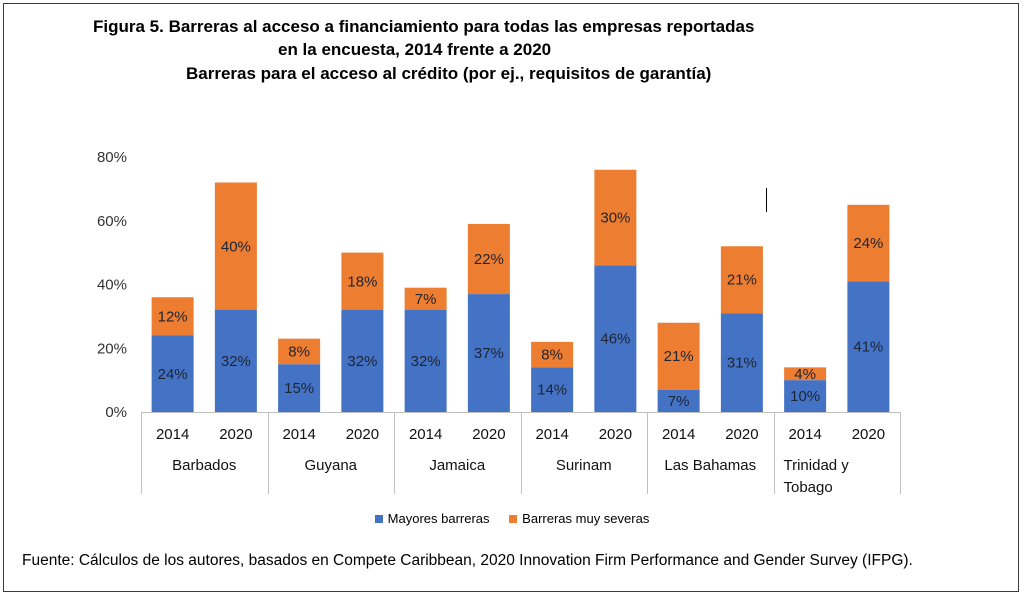 The height and width of the screenshot is (598, 1024). What do you see at coordinates (116, 412) in the screenshot?
I see `y-tick-label: 0%` at bounding box center [116, 412].